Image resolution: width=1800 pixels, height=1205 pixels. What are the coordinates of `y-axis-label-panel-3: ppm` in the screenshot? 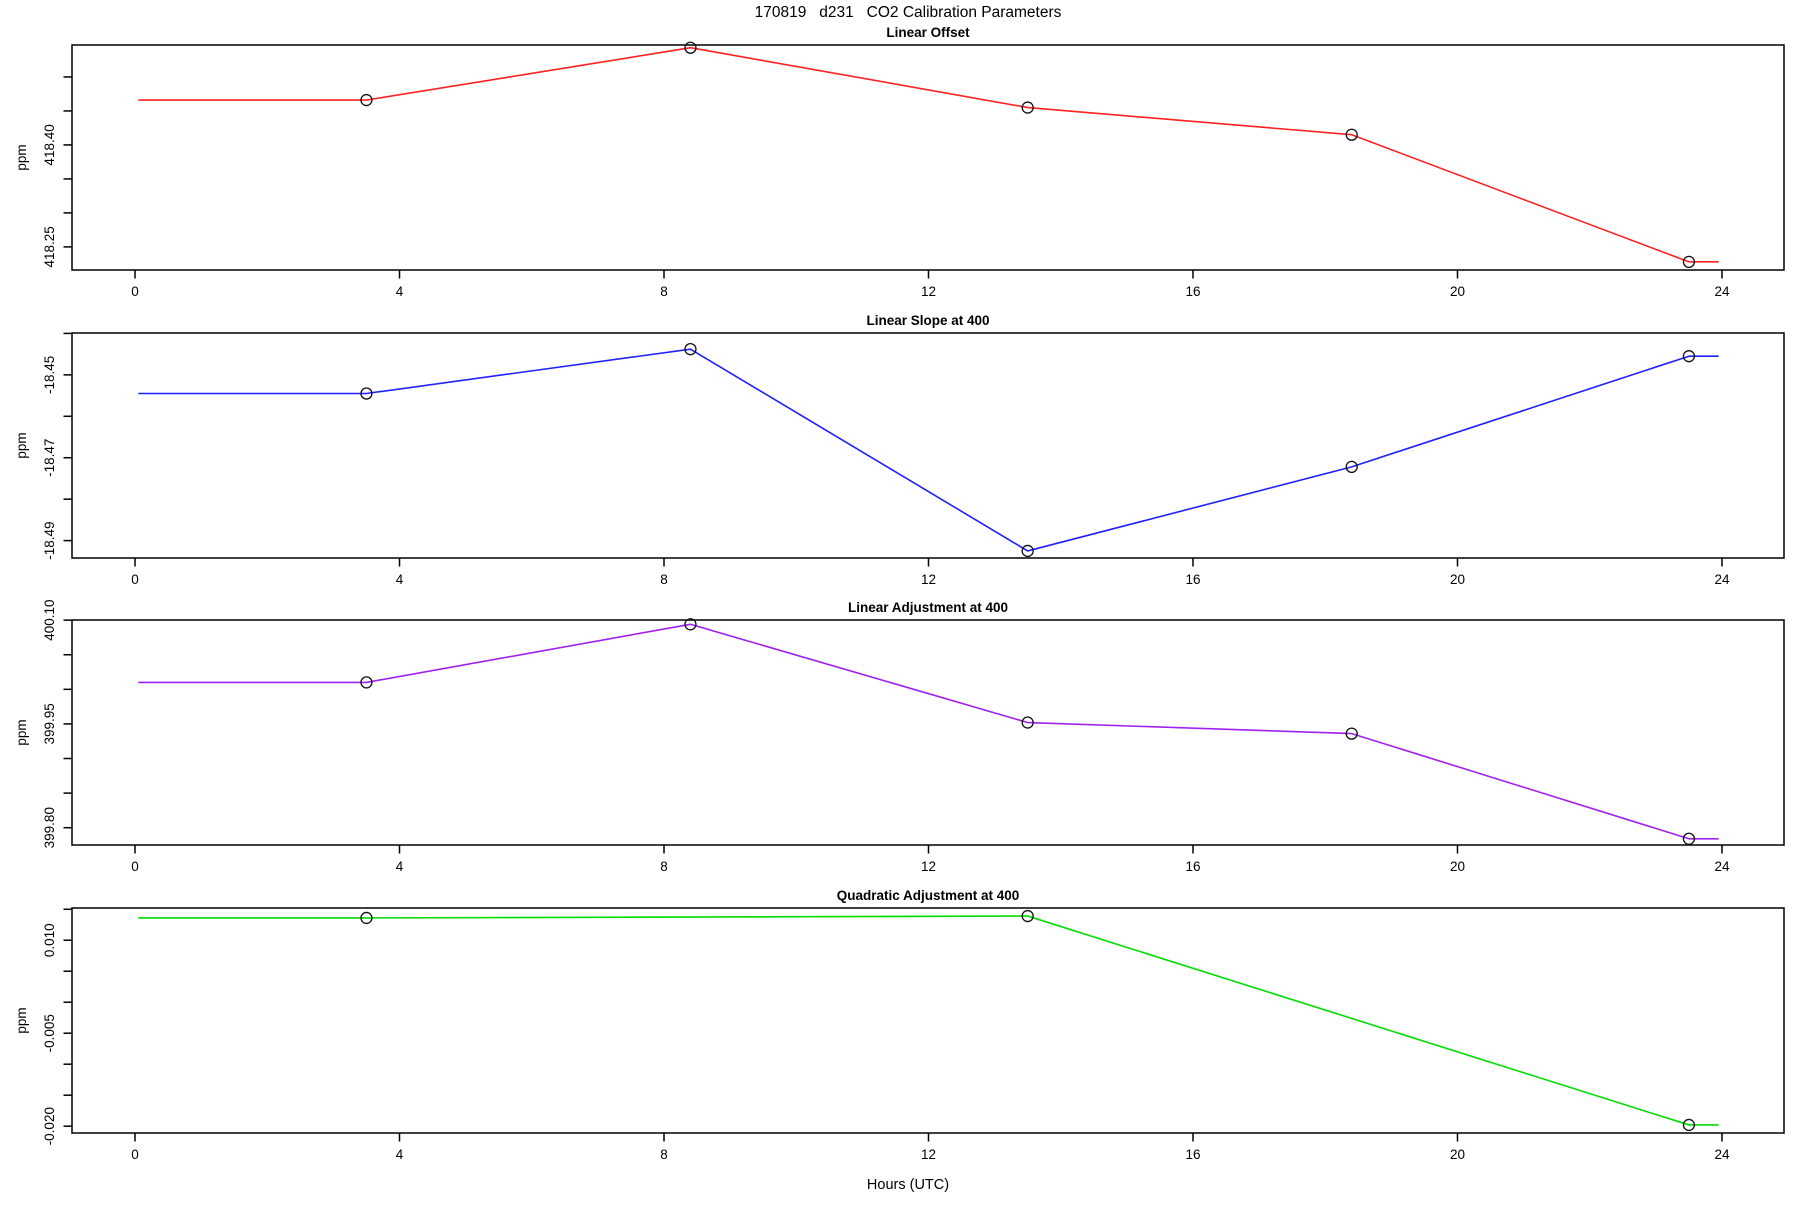 It's located at (21, 732).